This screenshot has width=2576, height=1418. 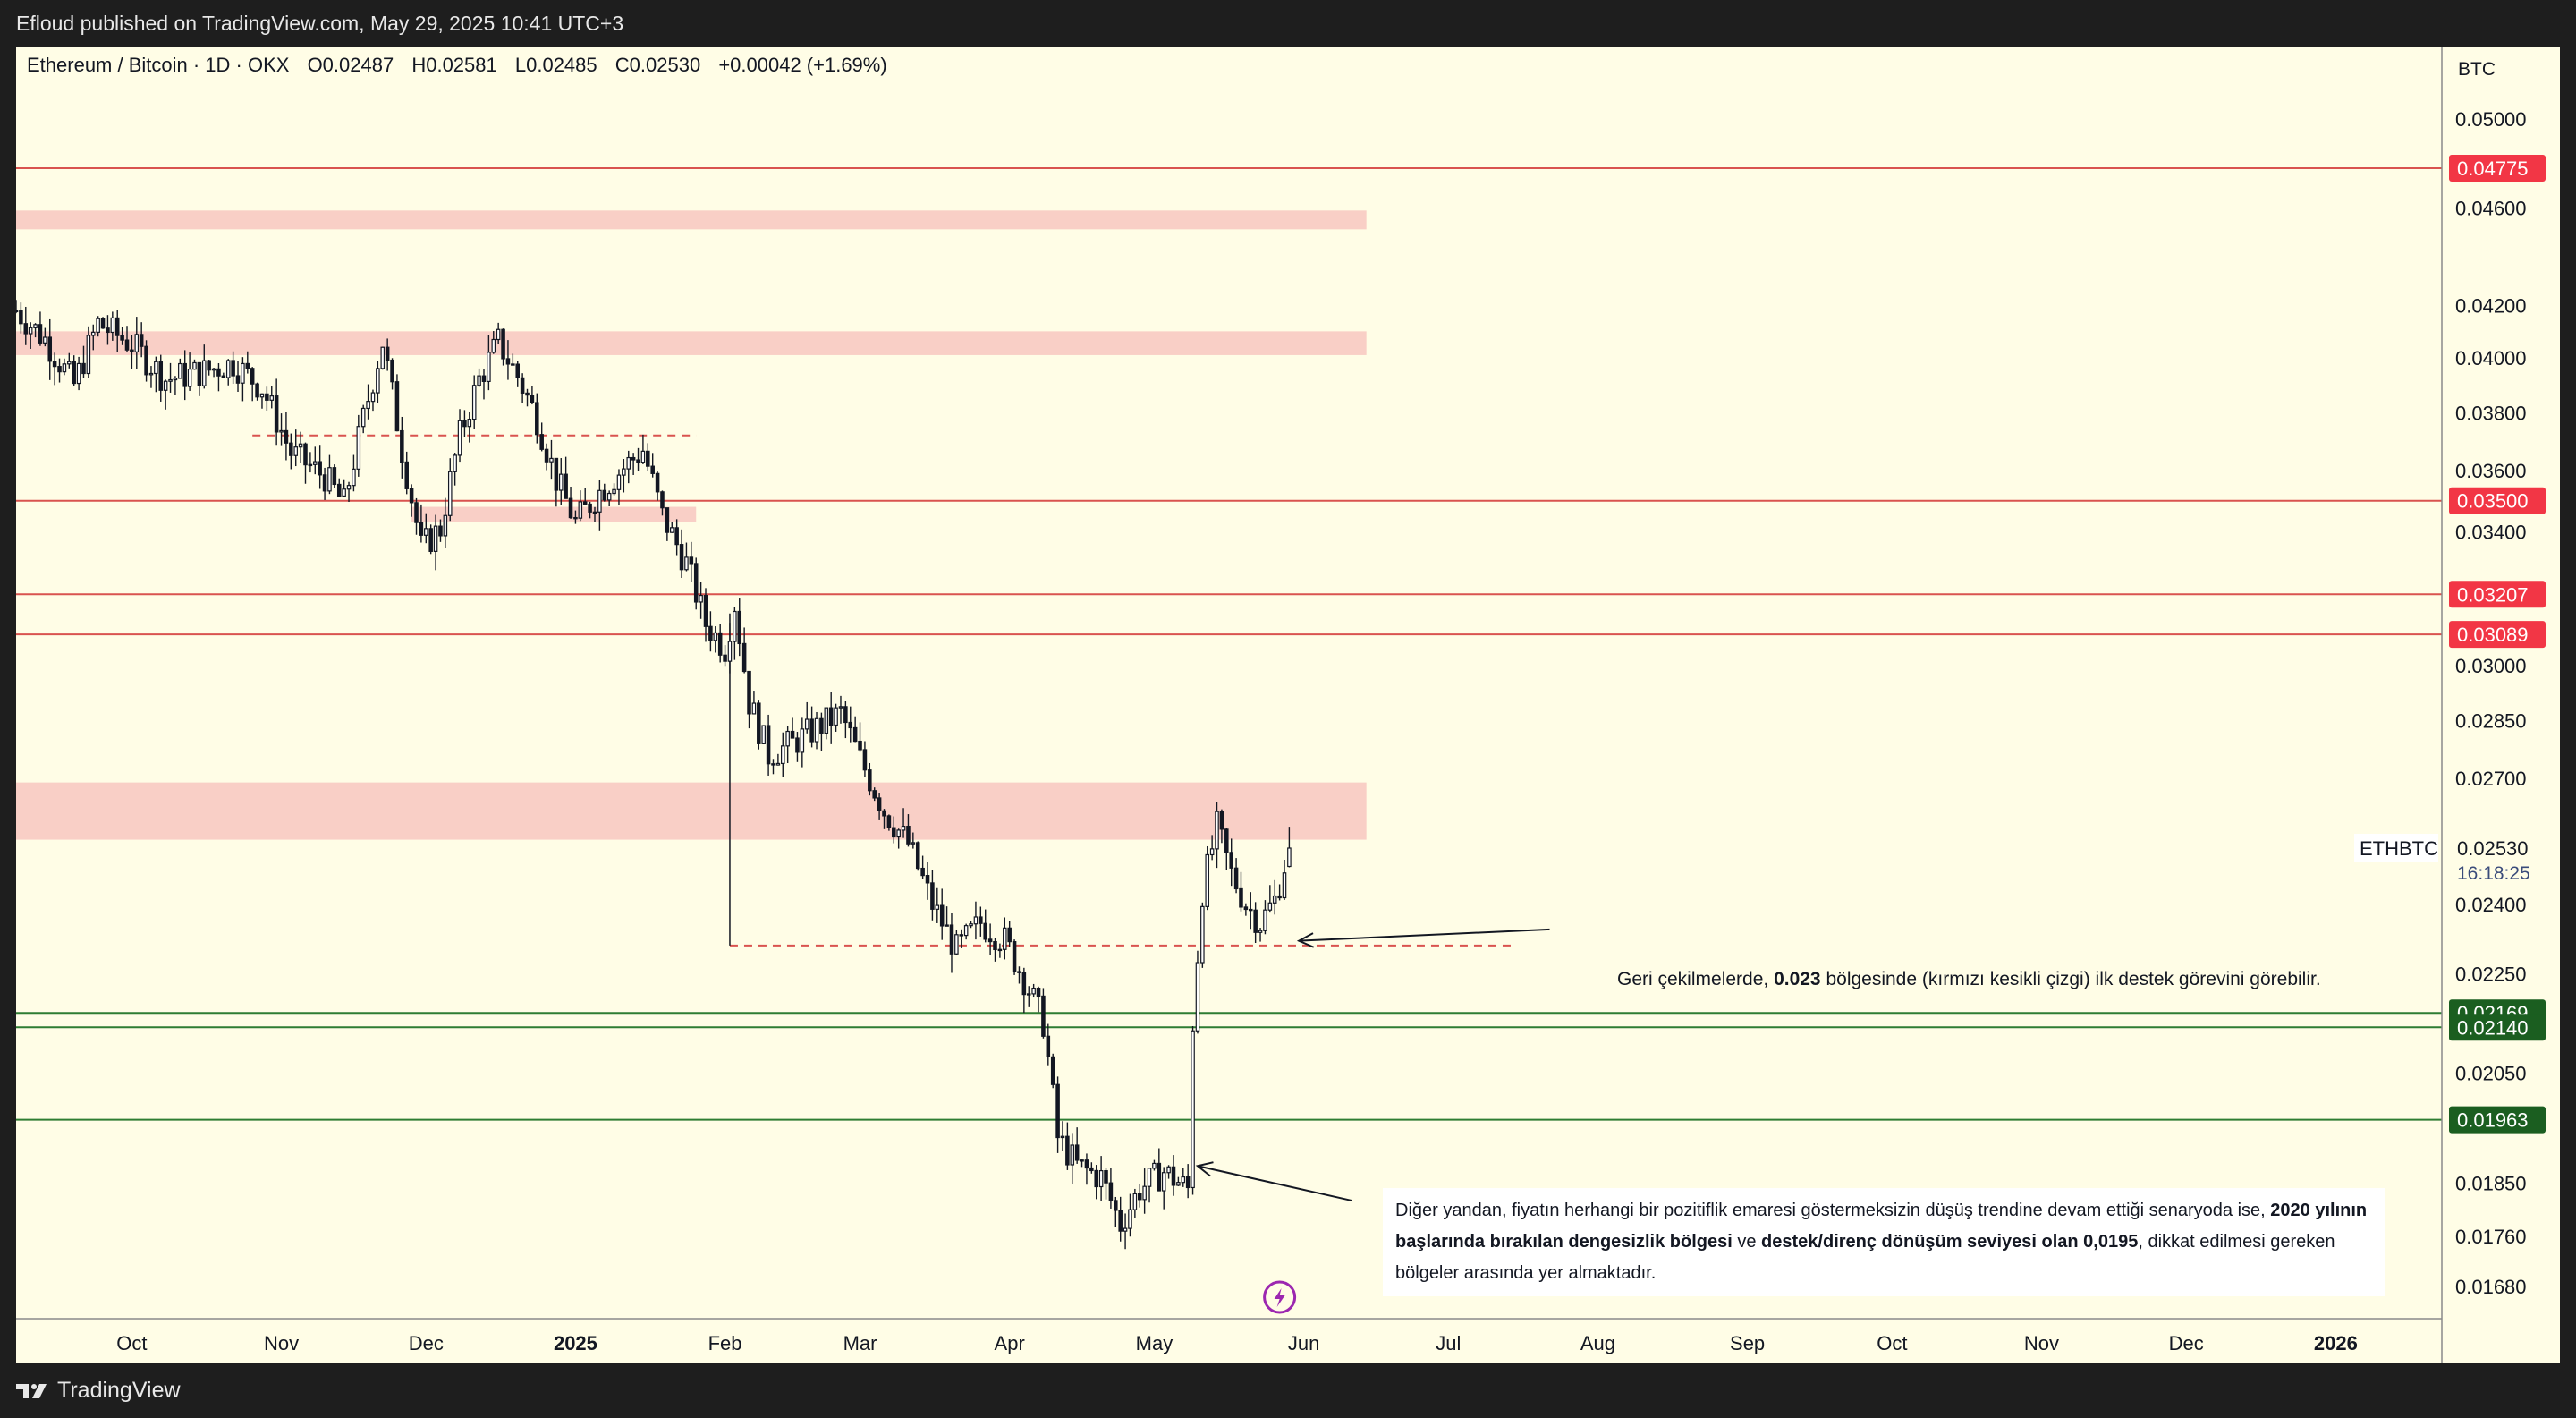 What do you see at coordinates (2497, 1027) in the screenshot?
I see `level-price-label: 0.02140` at bounding box center [2497, 1027].